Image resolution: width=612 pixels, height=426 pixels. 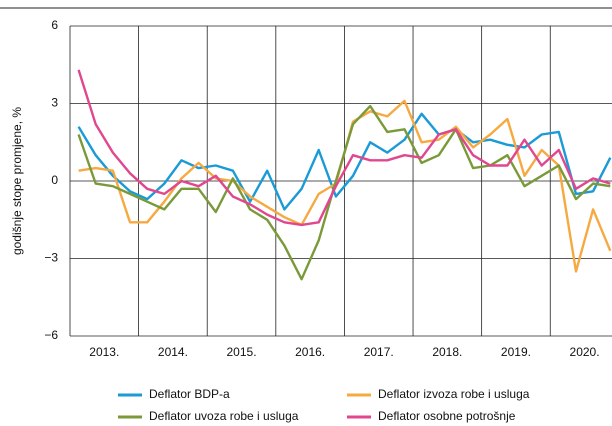 What do you see at coordinates (585, 352) in the screenshot?
I see `x-tick-label: 2020.` at bounding box center [585, 352].